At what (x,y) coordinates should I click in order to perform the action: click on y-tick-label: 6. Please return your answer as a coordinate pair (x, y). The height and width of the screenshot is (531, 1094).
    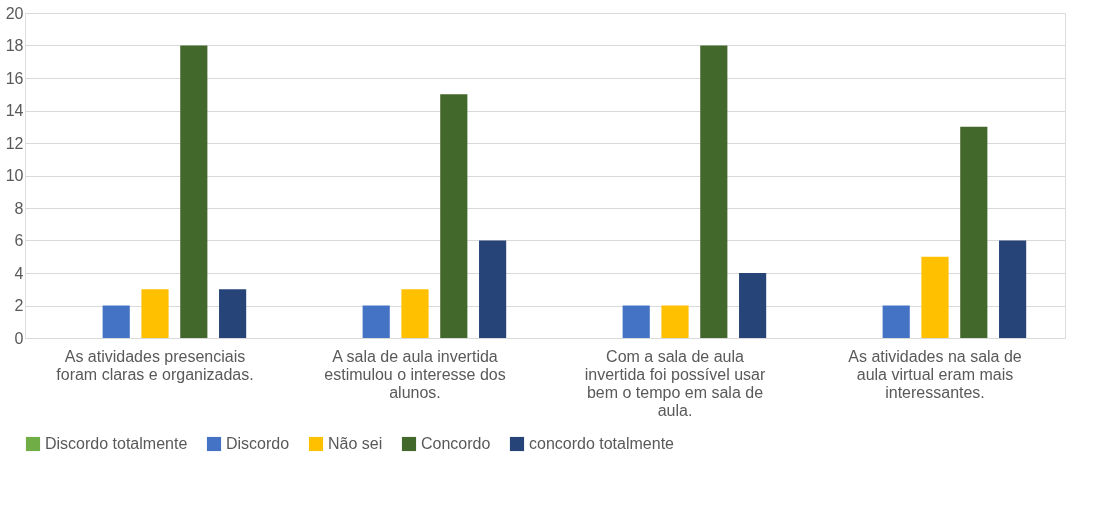
    Looking at the image, I should click on (19, 240).